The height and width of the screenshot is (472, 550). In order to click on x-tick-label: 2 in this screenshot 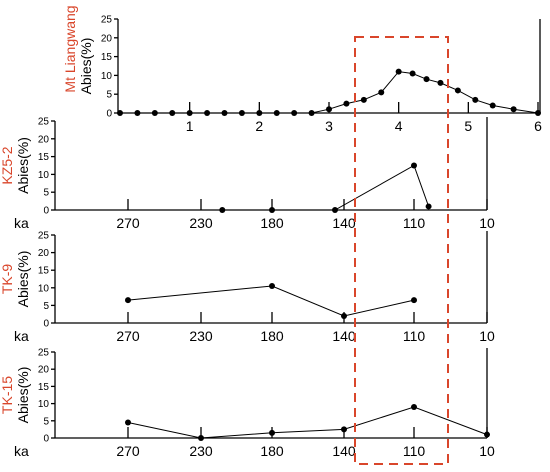, I will do `click(259, 126)`.